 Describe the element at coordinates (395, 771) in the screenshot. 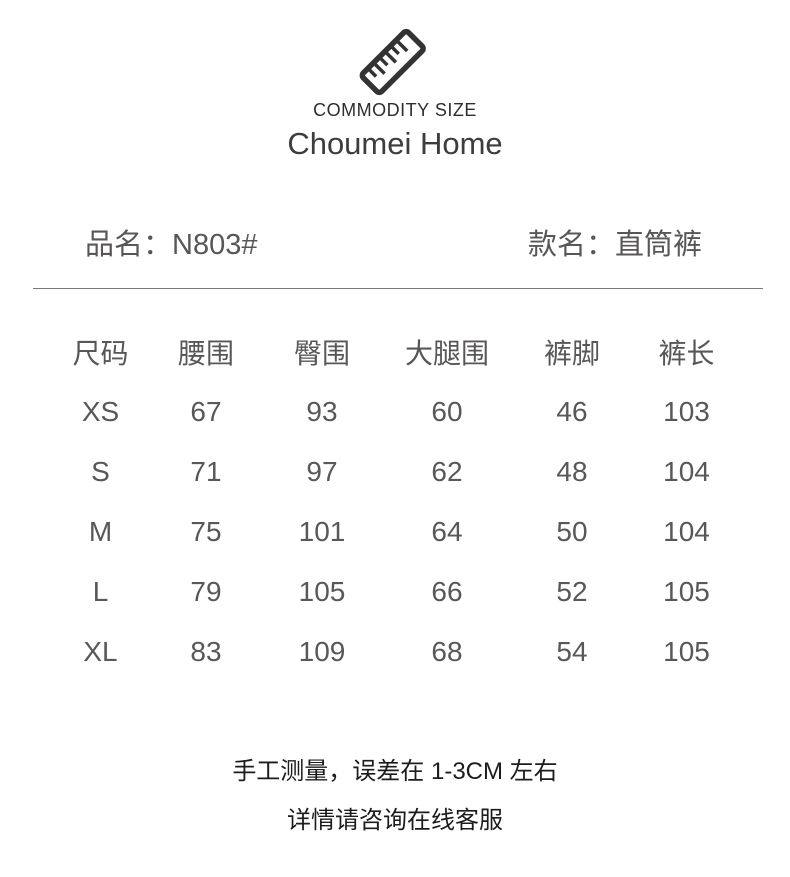

I see `measurement-note: 手工测量，误差在 1-3CM 左右` at that location.